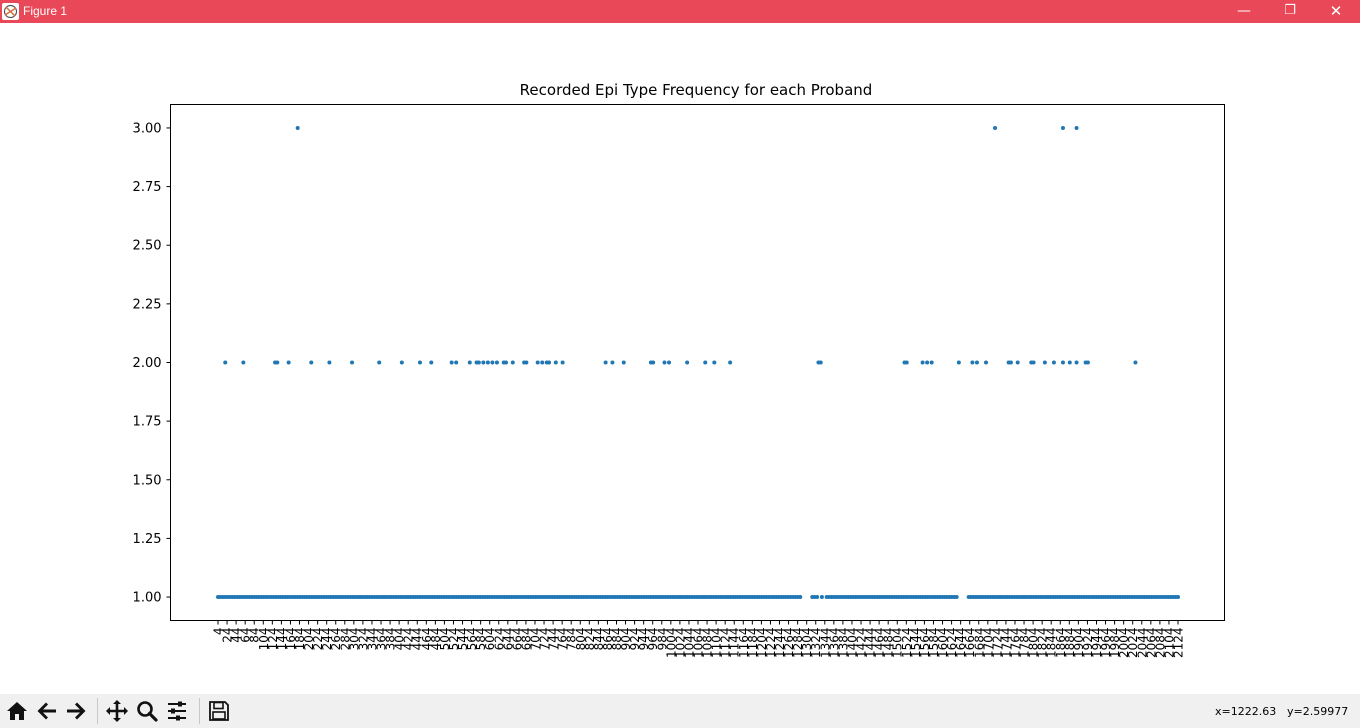 The width and height of the screenshot is (1360, 728). I want to click on x-tick-label: 1924, so click(1088, 643).